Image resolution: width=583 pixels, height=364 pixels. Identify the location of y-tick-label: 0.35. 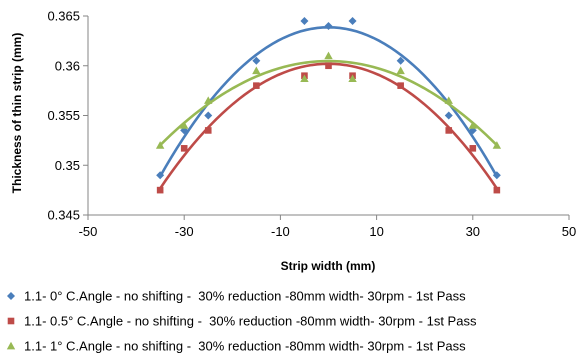
(67, 165).